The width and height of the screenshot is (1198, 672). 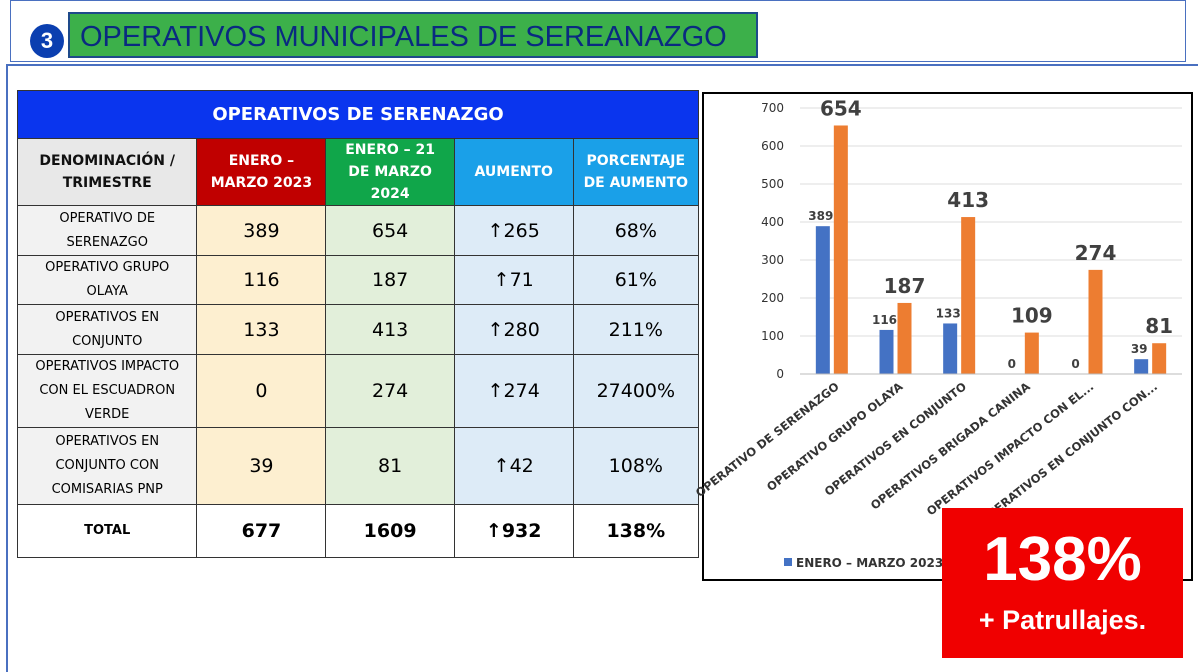 What do you see at coordinates (772, 298) in the screenshot?
I see `y-tick-label: 200` at bounding box center [772, 298].